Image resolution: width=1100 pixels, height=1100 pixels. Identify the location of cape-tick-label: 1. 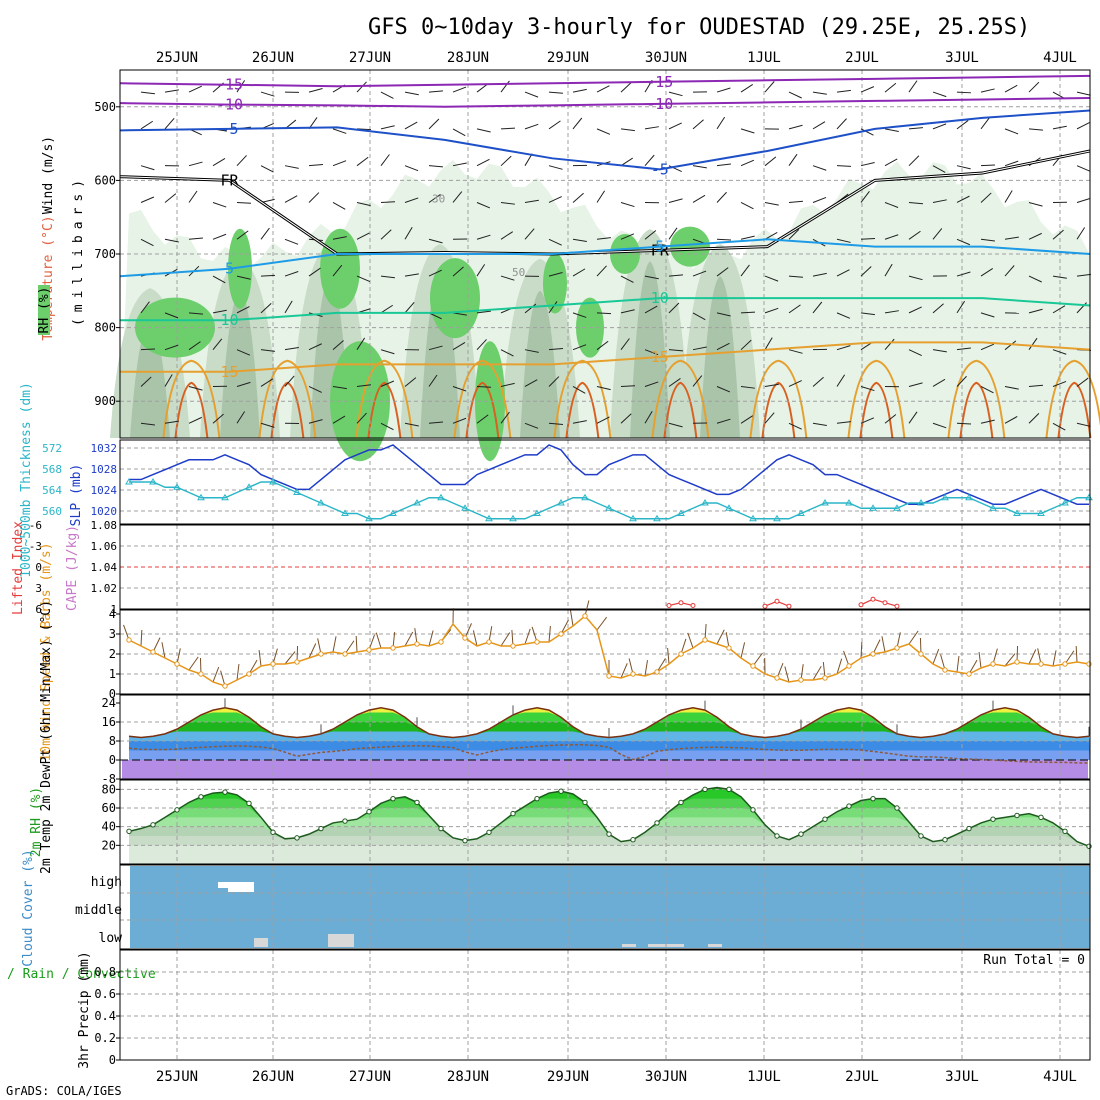
(113, 609).